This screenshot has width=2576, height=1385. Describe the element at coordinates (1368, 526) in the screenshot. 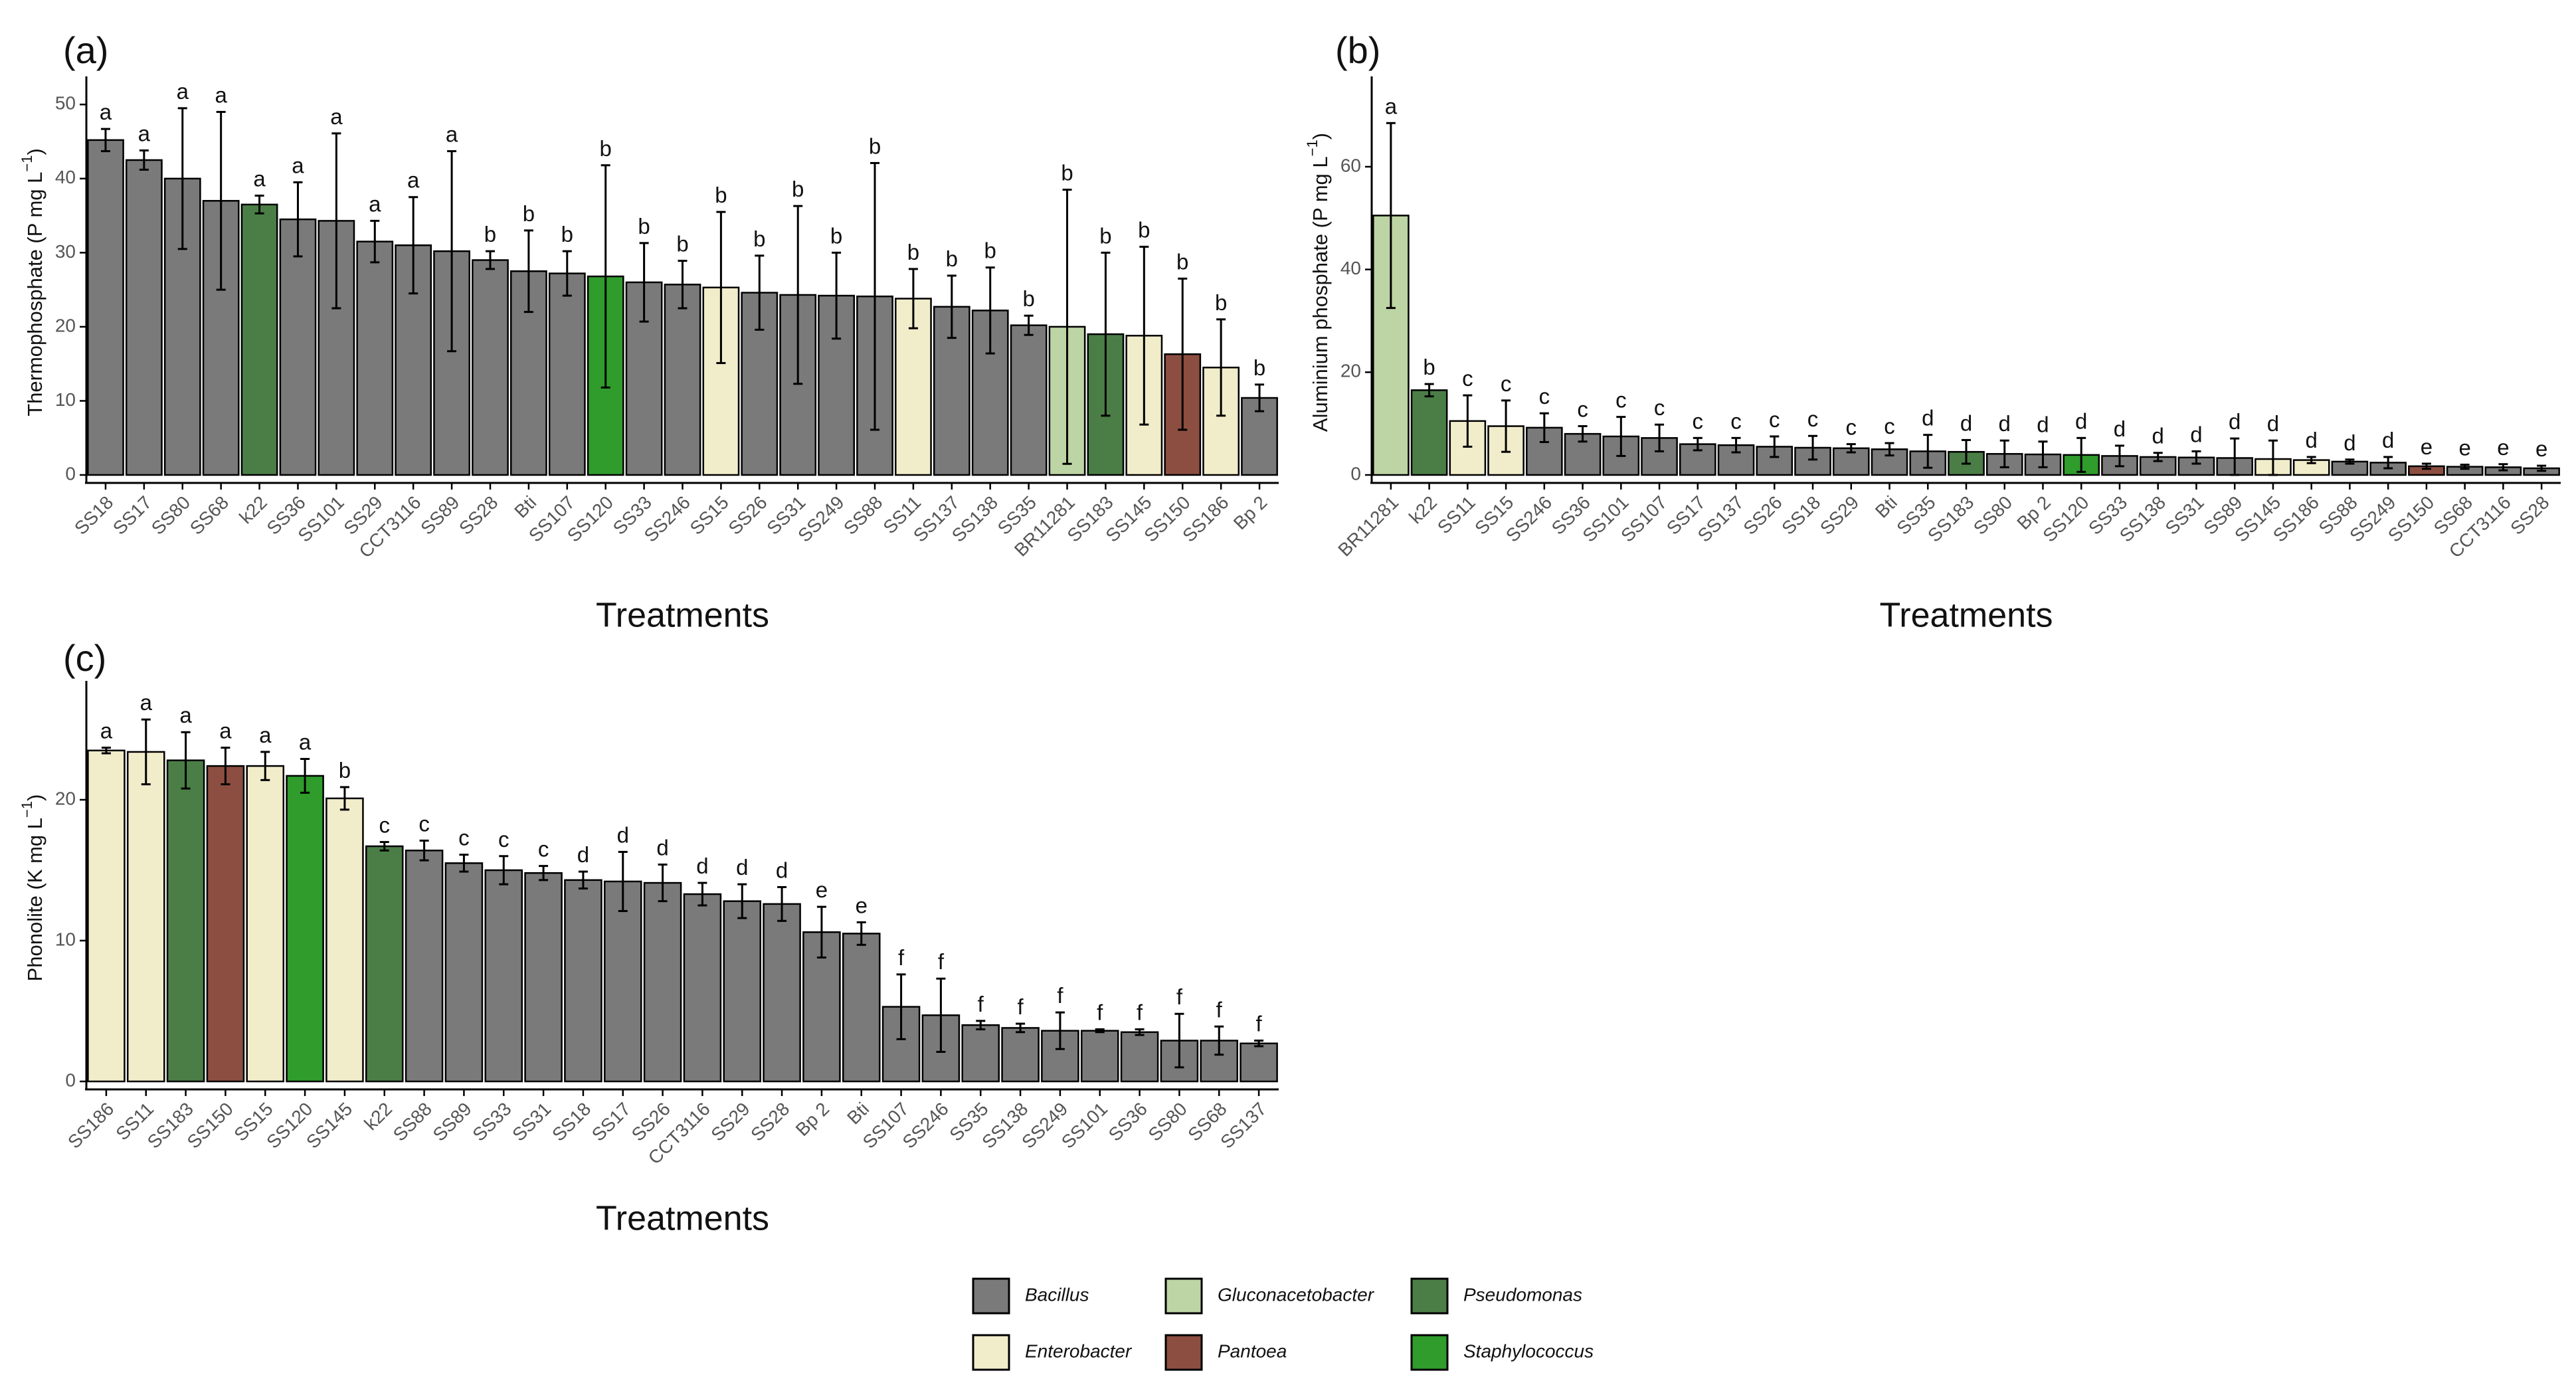

I see `x-tick-label: BR11281` at that location.